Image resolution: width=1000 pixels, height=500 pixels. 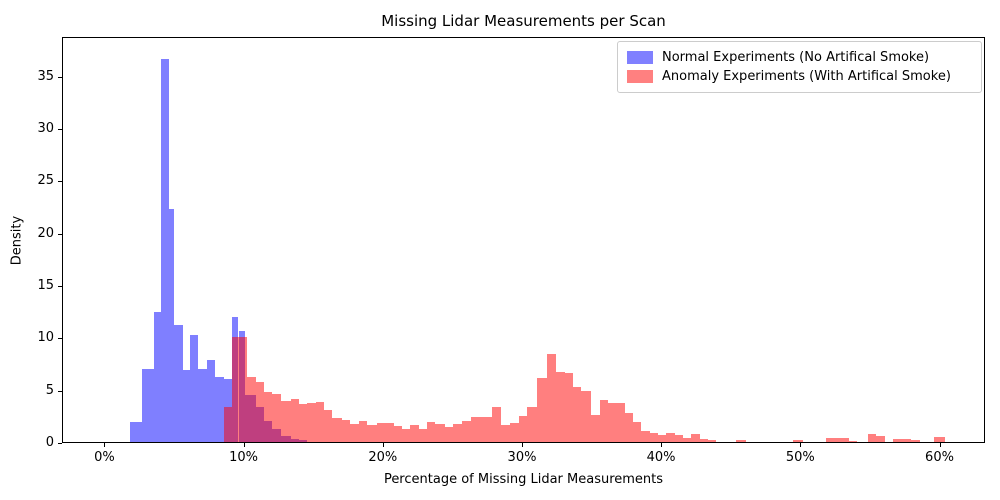 What do you see at coordinates (796, 57) in the screenshot?
I see `legend-label-normal: Normal Experiments (No Artifical Smoke)` at bounding box center [796, 57].